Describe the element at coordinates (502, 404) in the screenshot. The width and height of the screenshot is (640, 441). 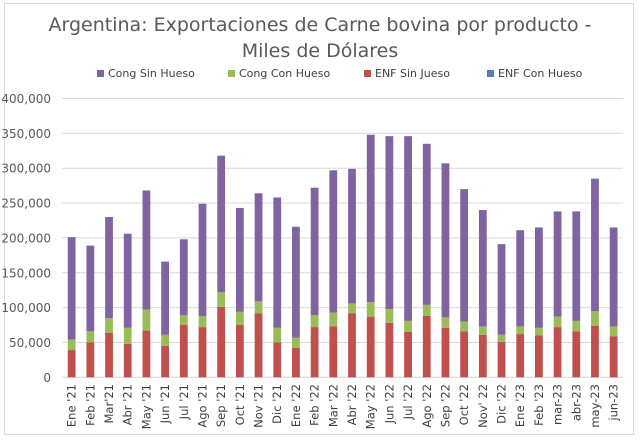
I see `x-tick-label: Dic '22` at that location.